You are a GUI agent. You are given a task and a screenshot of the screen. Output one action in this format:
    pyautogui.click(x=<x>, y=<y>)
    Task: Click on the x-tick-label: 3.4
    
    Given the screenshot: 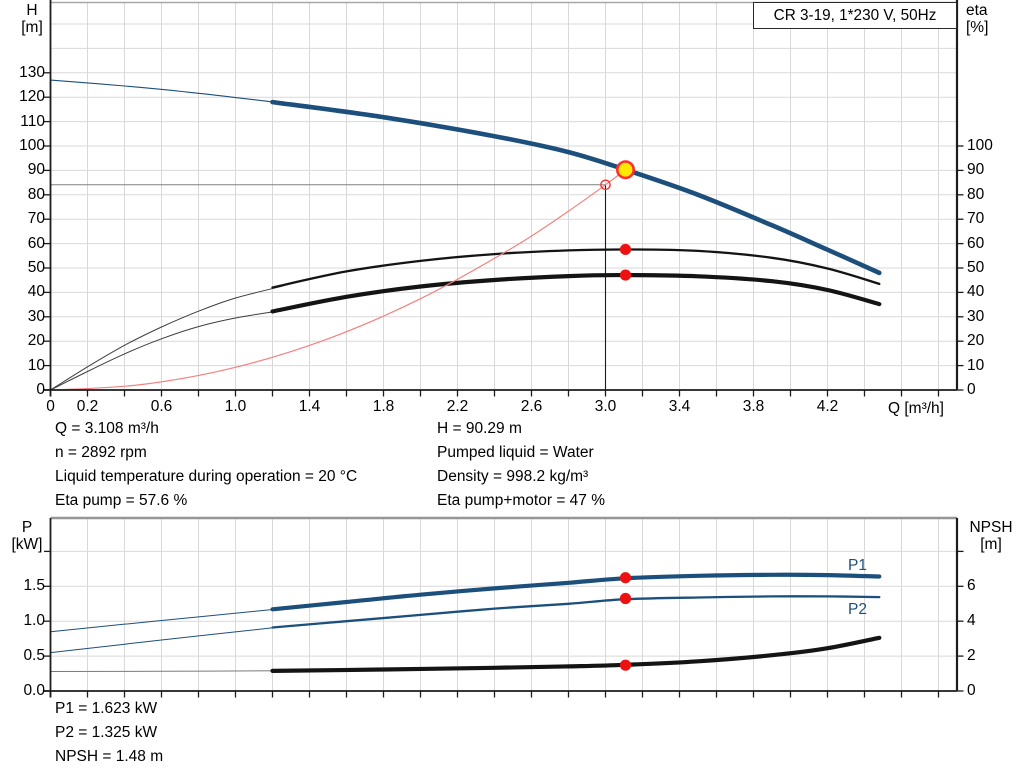 What is the action you would take?
    pyautogui.click(x=679, y=406)
    